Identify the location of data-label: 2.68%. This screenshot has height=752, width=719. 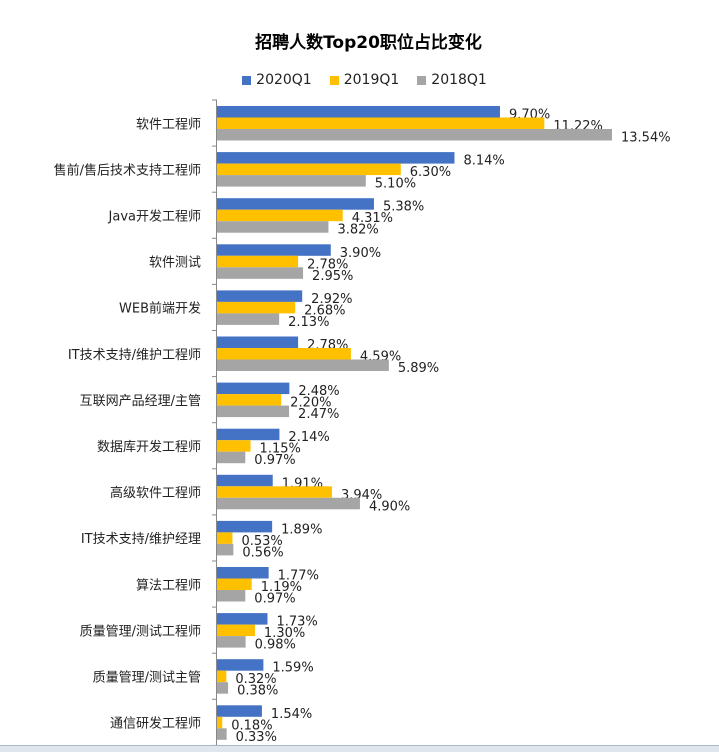
(324, 310).